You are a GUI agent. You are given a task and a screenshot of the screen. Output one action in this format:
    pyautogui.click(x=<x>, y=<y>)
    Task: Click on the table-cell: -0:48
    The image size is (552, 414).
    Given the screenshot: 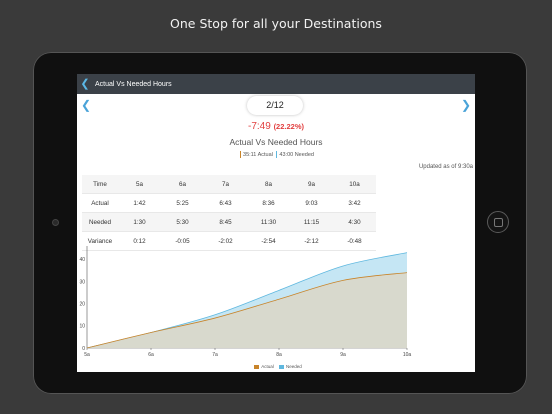 What is the action you would take?
    pyautogui.click(x=354, y=241)
    